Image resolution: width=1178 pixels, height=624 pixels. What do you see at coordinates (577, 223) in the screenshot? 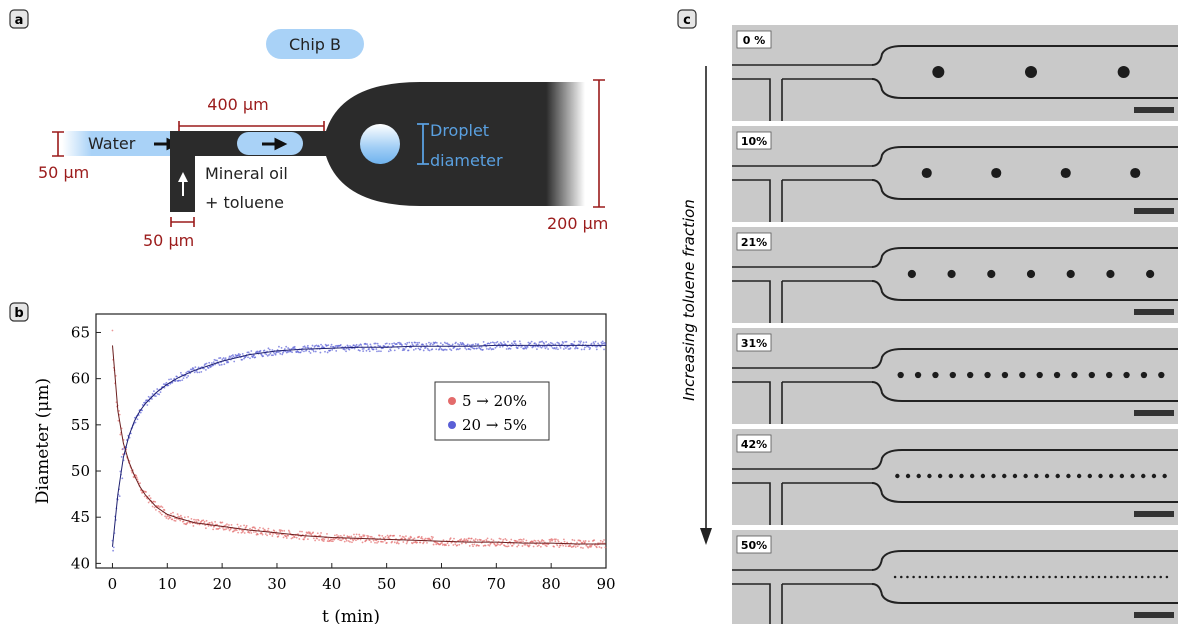
I see `outlet-height-label: 200 μm` at bounding box center [577, 223].